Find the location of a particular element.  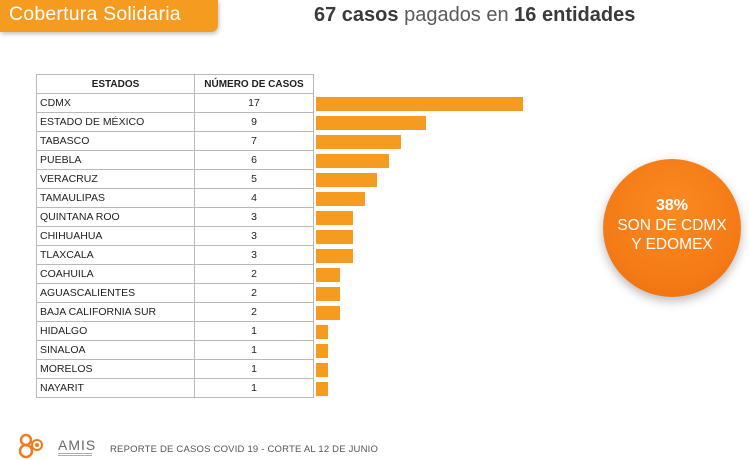

table-row: NAYARIT 1 is located at coordinates (175, 388).